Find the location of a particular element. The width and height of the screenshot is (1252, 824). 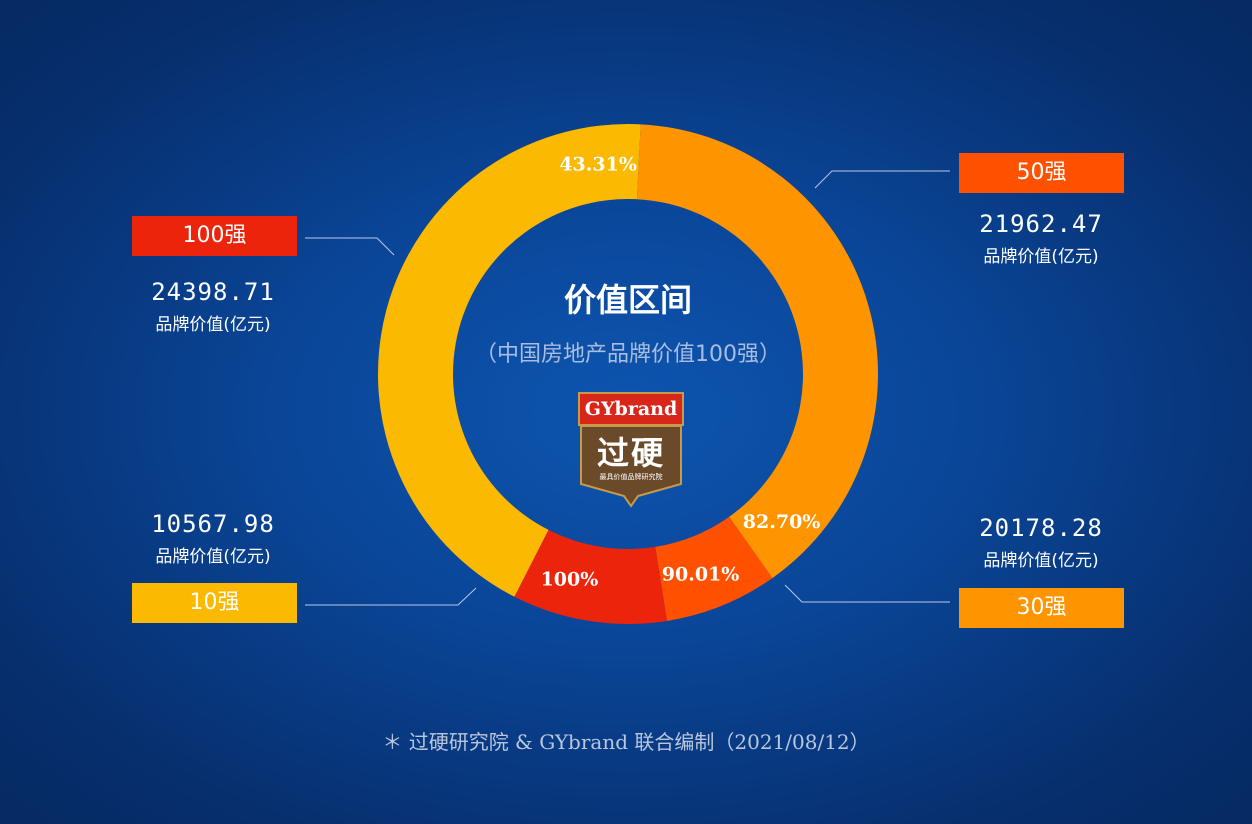

chart-subtitle: （中国房地产品牌价值100强） is located at coordinates (628, 354).